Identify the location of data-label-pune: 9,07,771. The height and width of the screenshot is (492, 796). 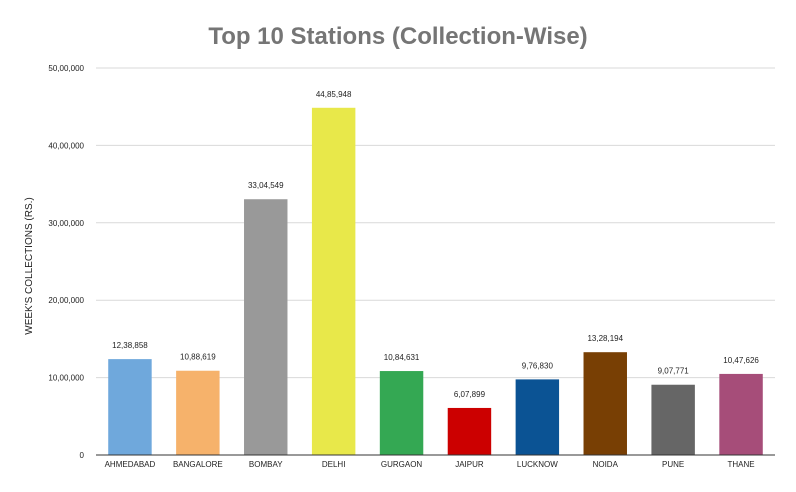
(674, 371).